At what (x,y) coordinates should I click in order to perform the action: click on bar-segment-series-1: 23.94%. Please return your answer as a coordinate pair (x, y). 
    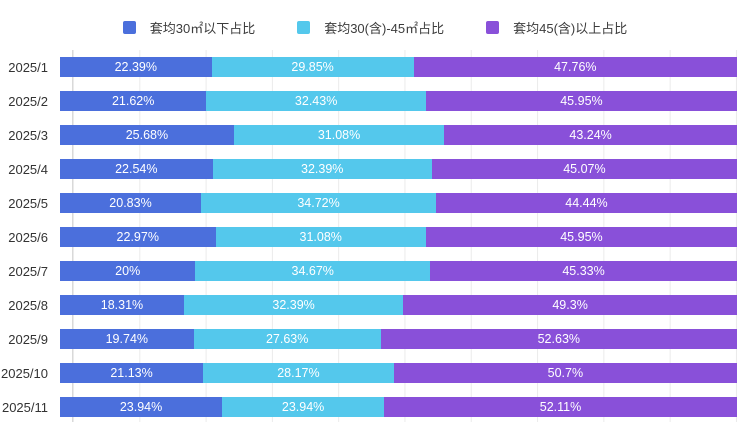
    Looking at the image, I should click on (141, 407).